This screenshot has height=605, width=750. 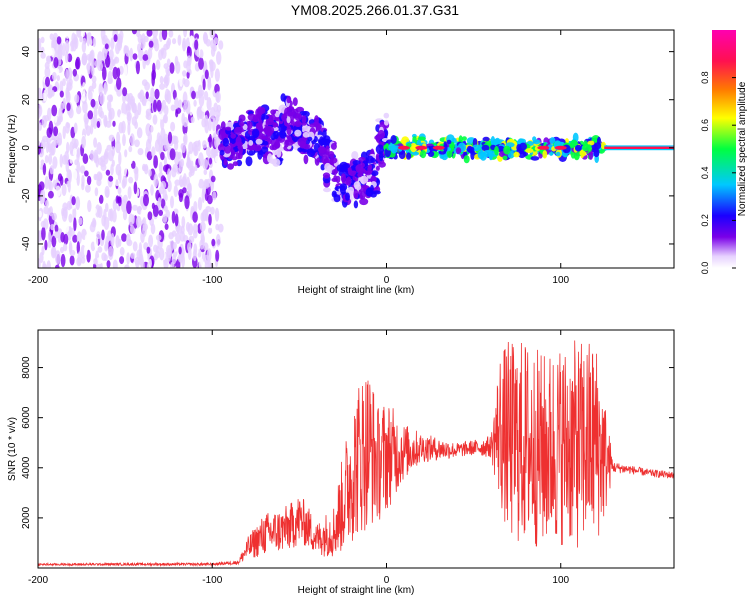 I want to click on snr-x-tick-label: 0, so click(x=387, y=580).